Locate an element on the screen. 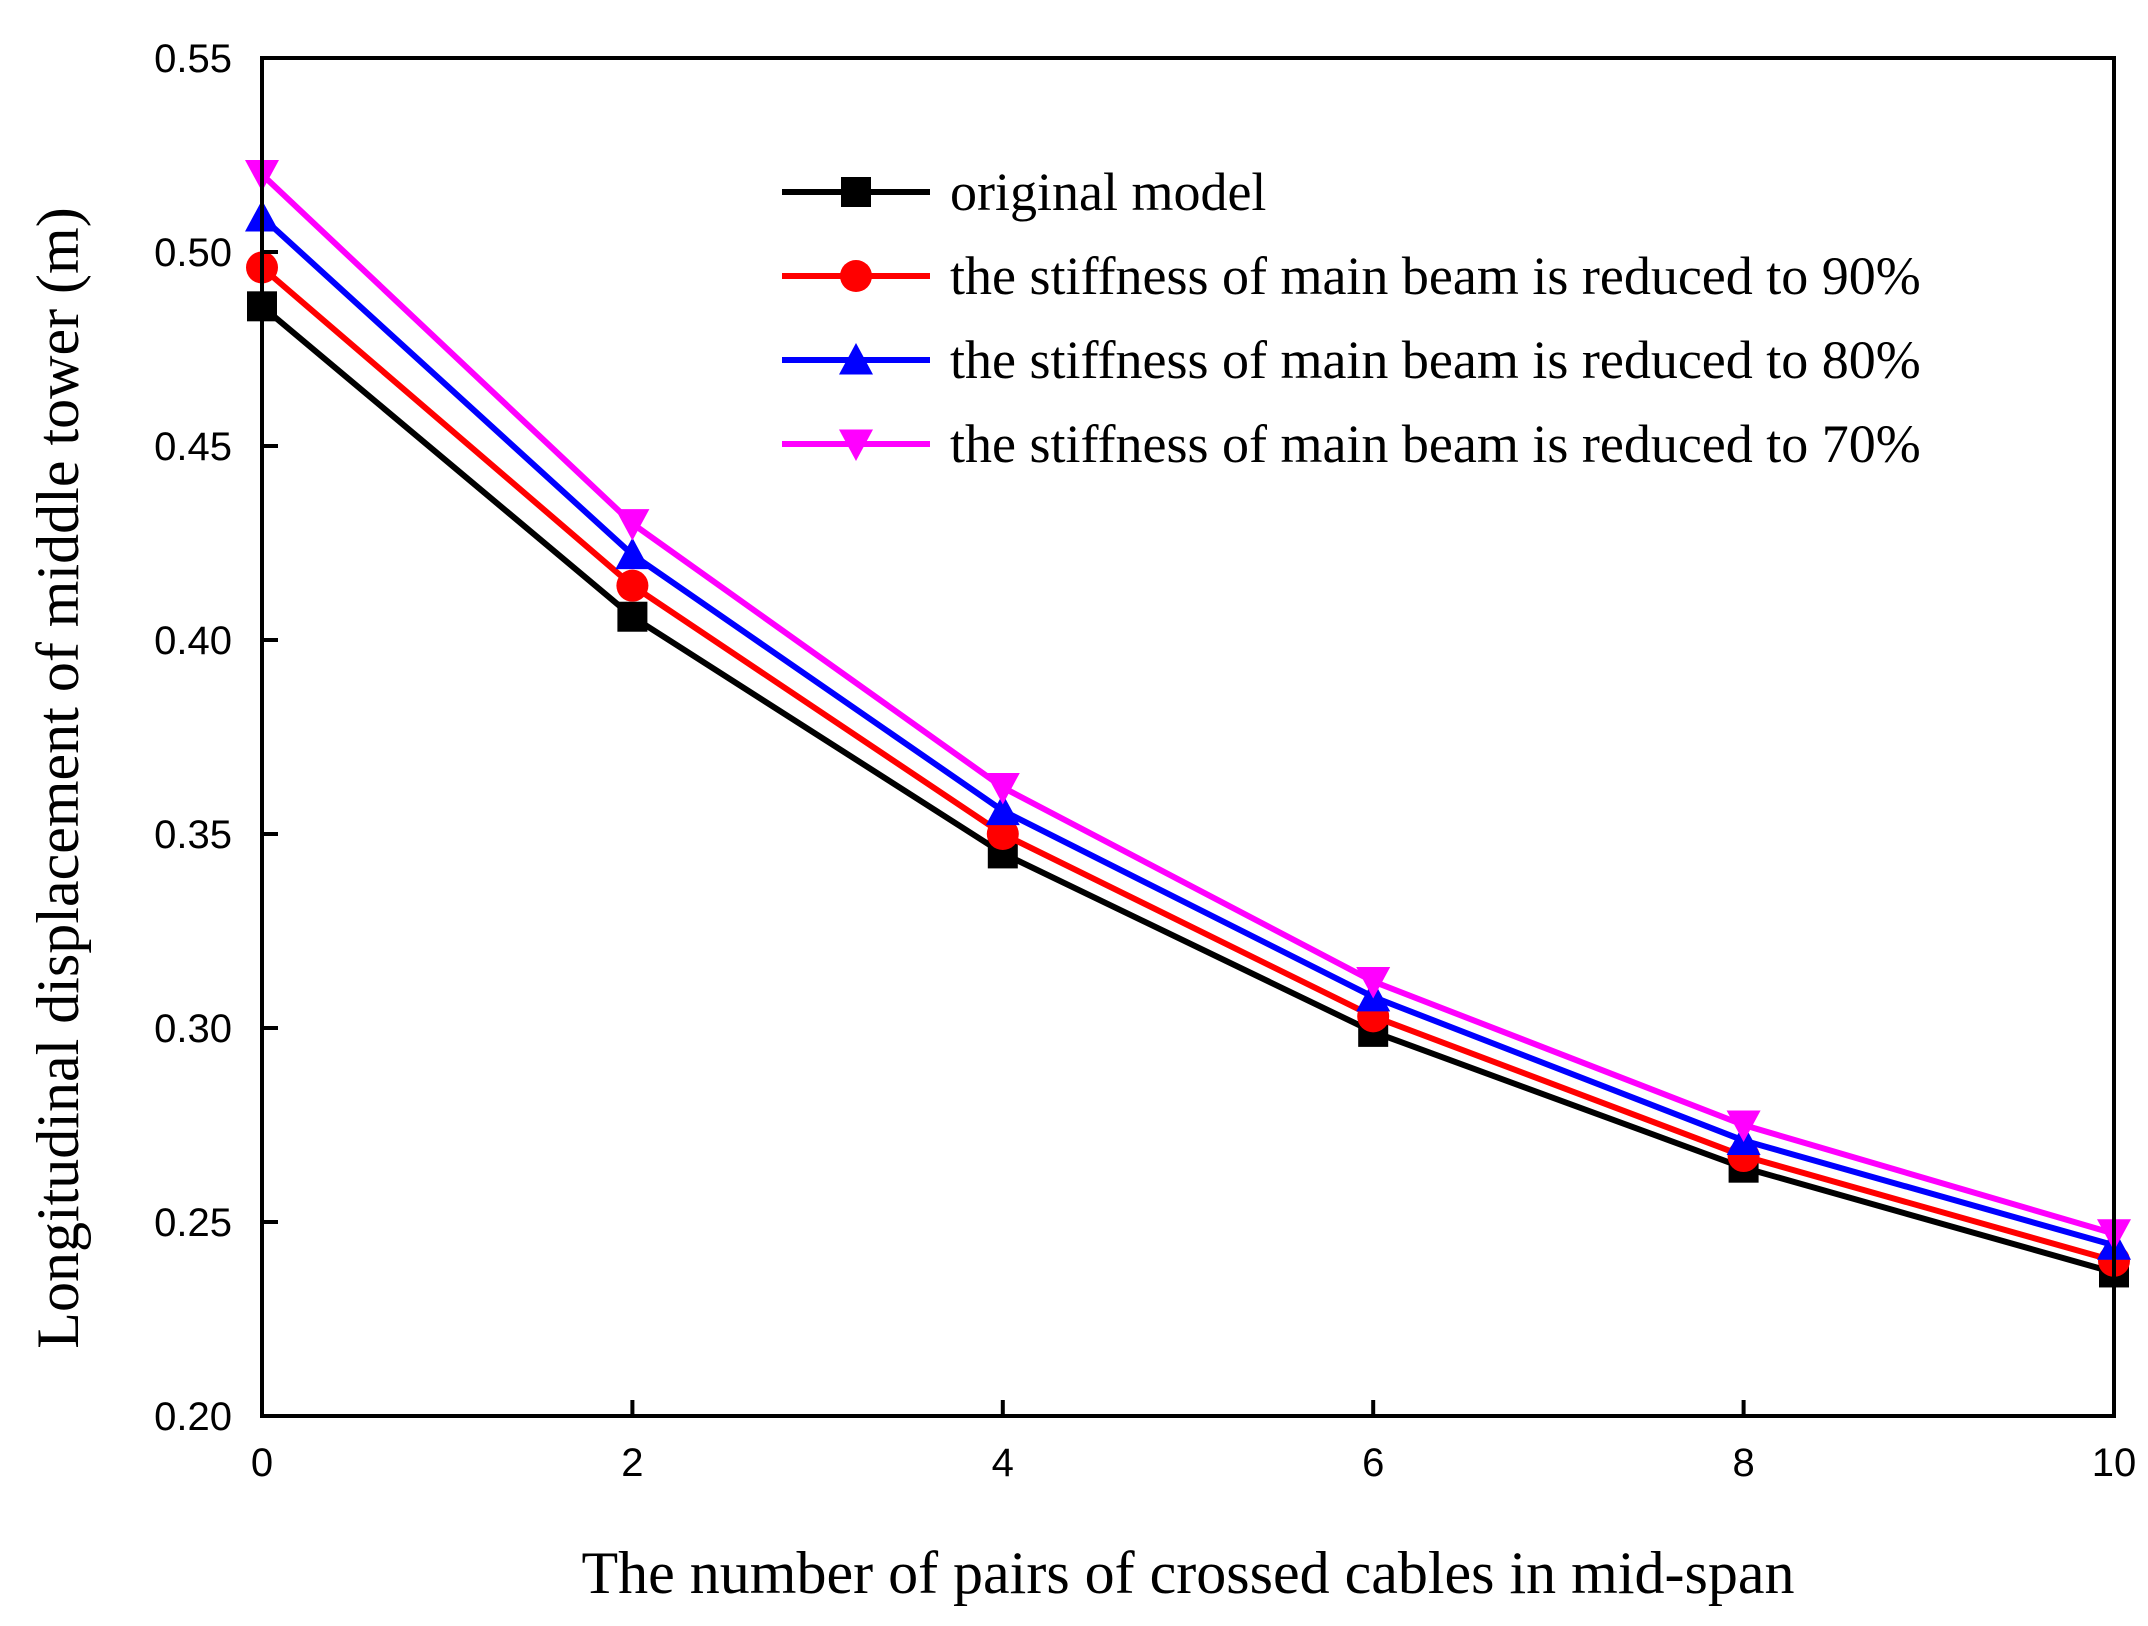  y-tick-label: 0.55 is located at coordinates (193, 59).